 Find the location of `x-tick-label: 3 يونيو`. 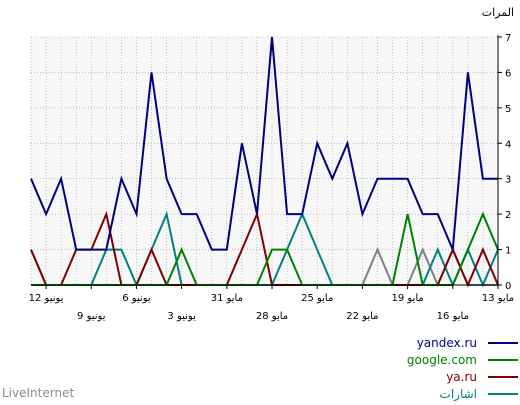

x-tick-label: 3 يونيو is located at coordinates (181, 316).